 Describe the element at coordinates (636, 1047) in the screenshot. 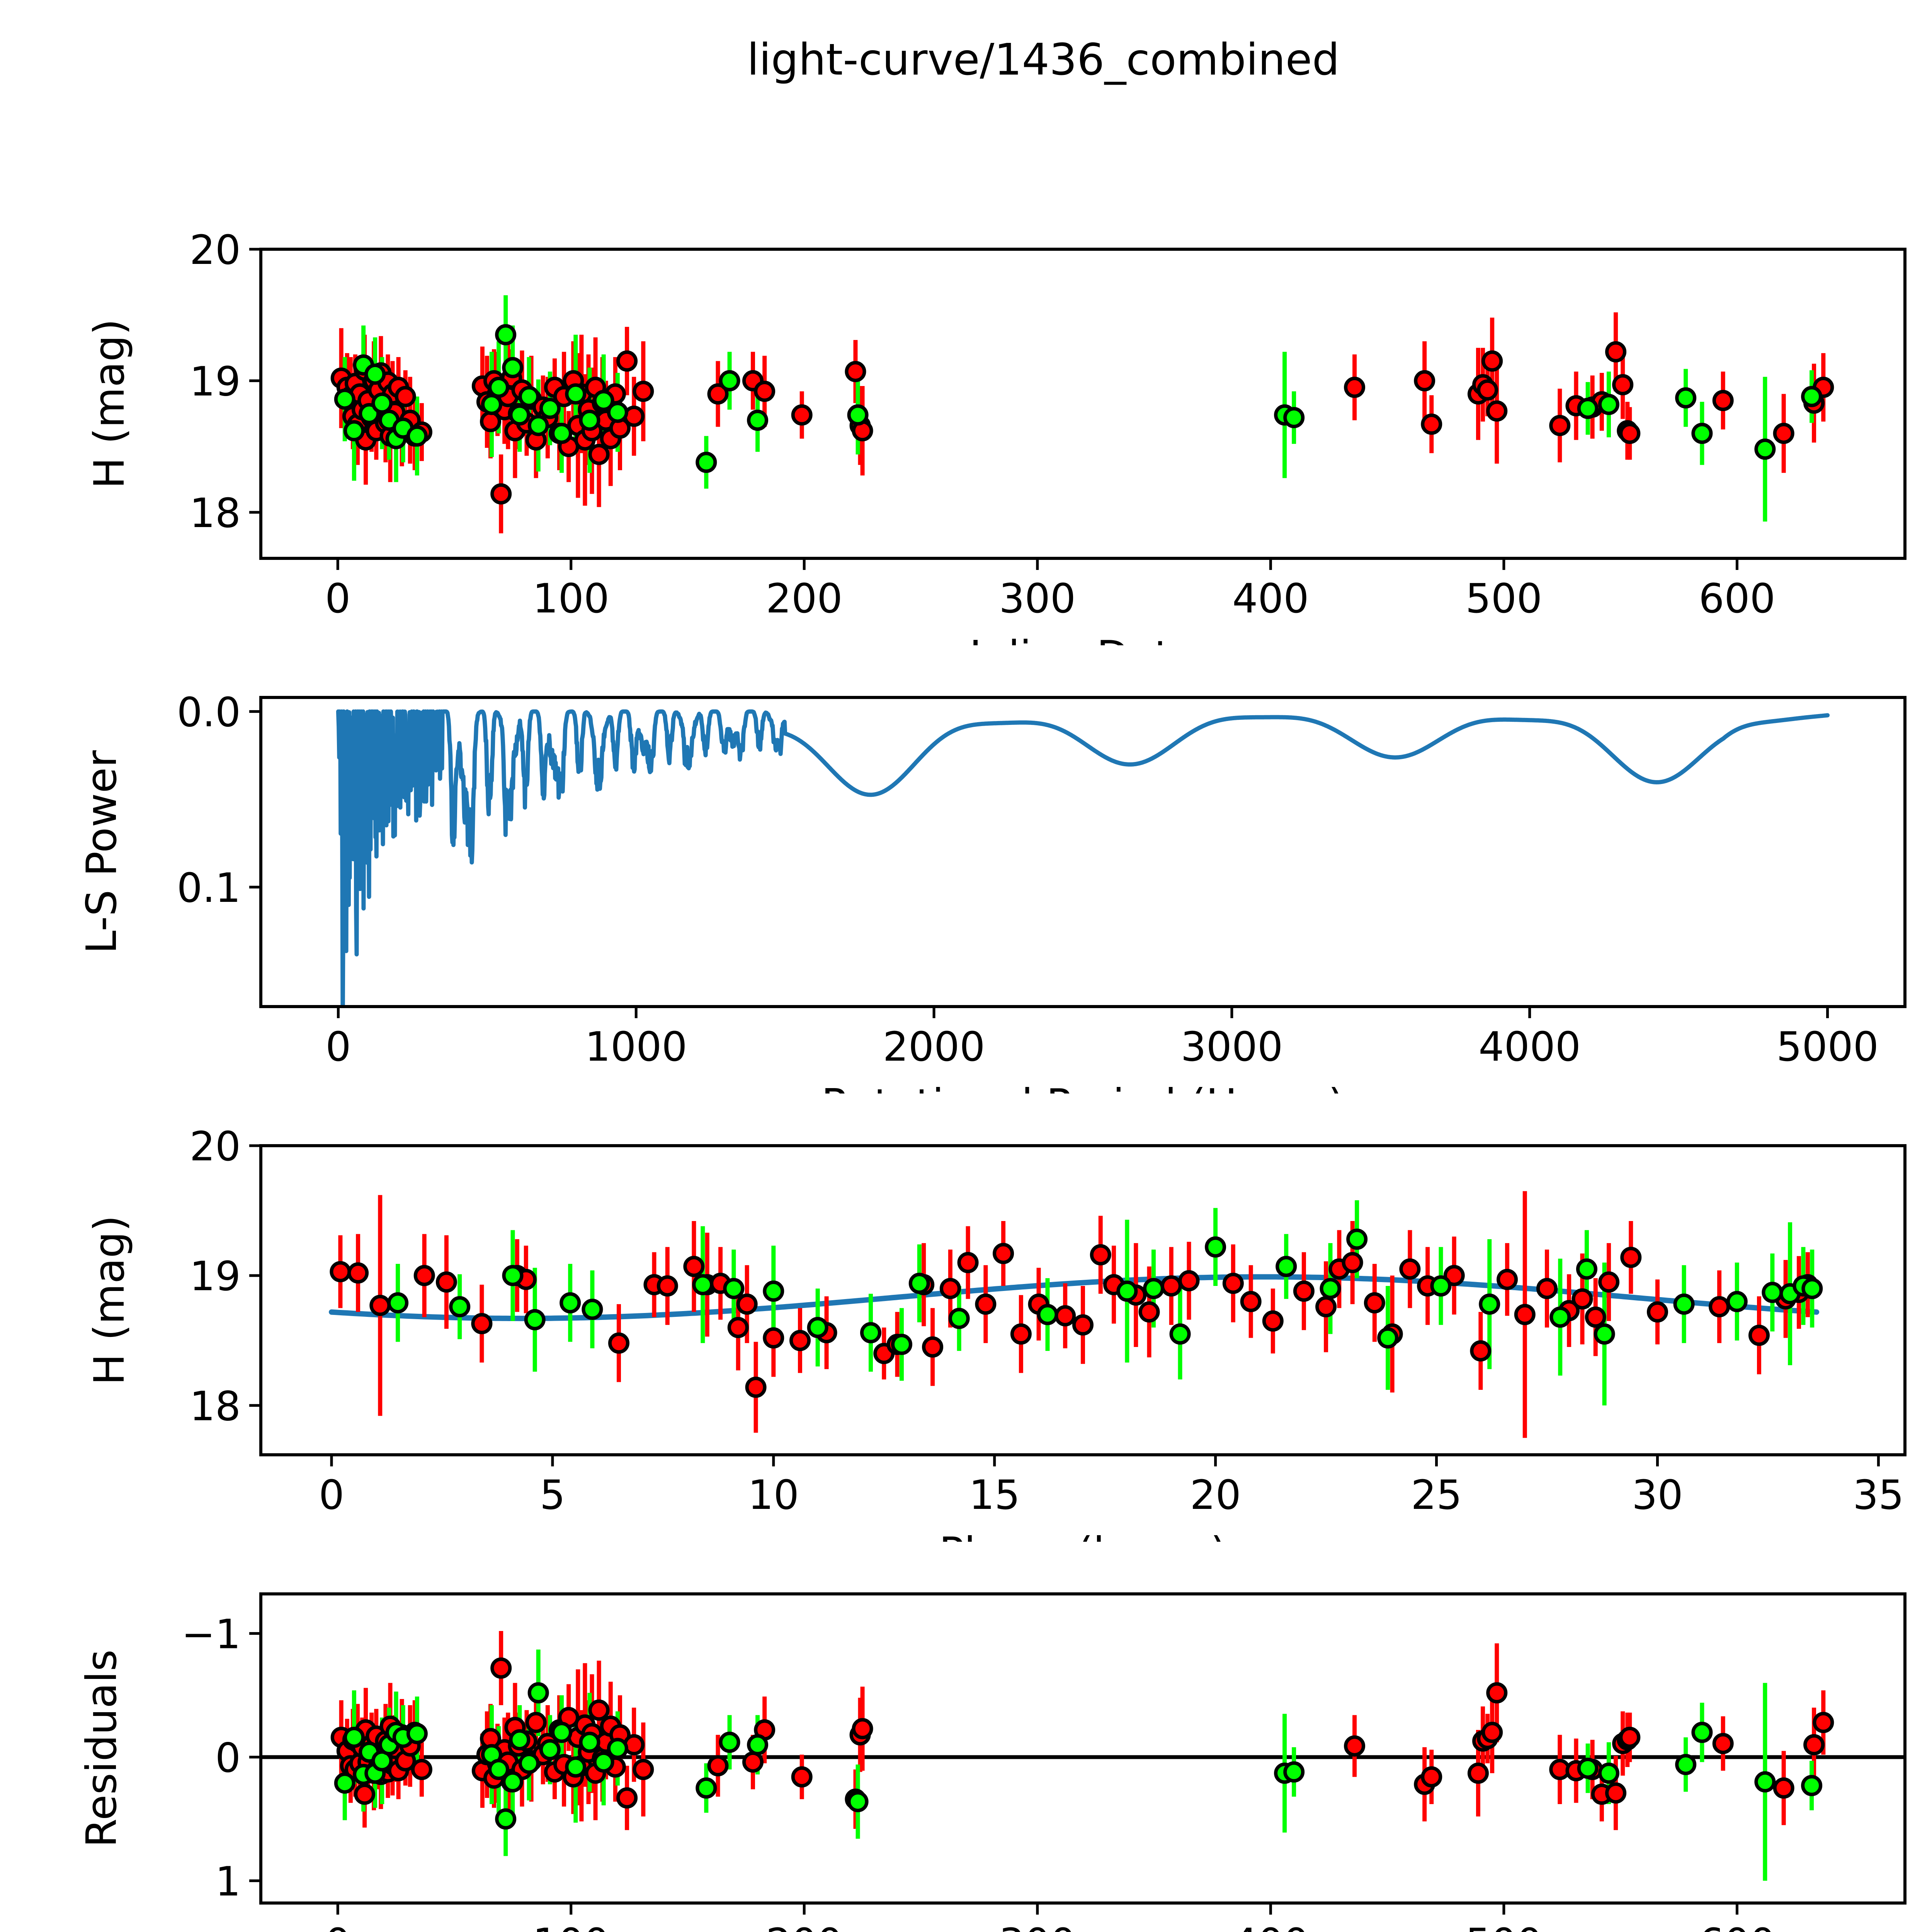

I see `x-tick-label: 1000` at that location.